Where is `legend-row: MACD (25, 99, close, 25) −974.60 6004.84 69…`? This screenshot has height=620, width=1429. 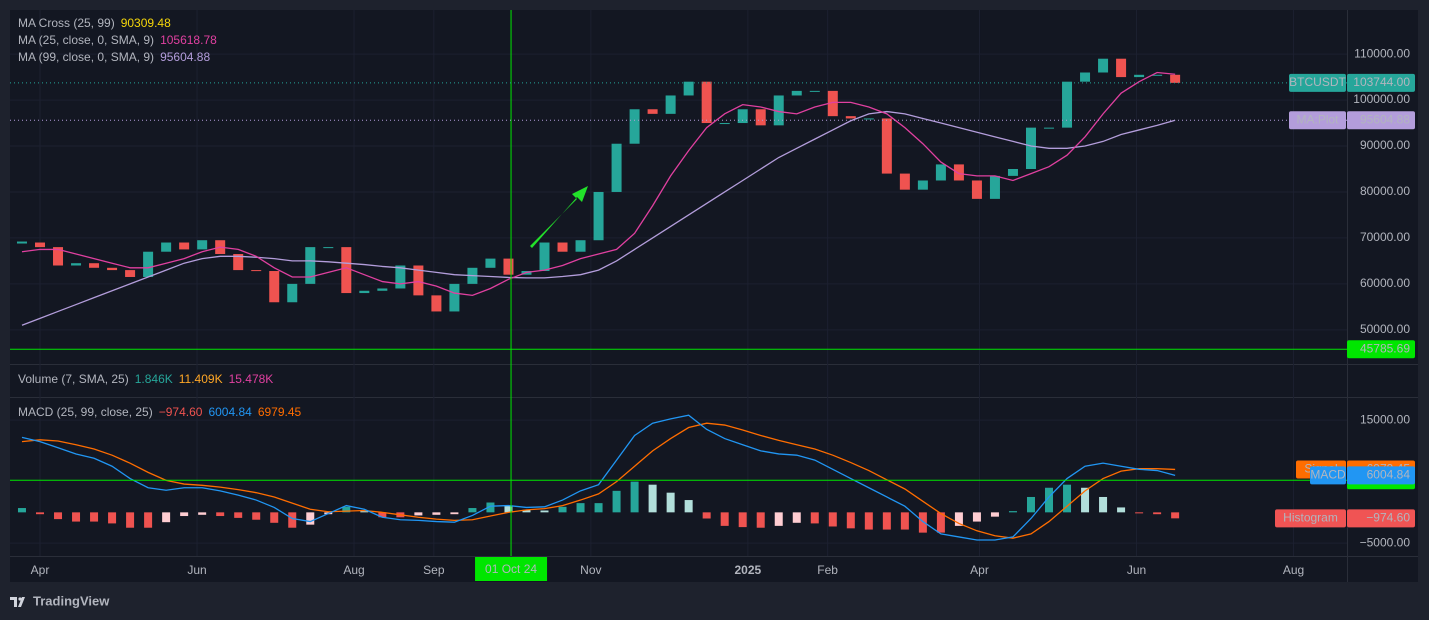 legend-row: MACD (25, 99, close, 25) −974.60 6004.84 69… is located at coordinates (160, 412).